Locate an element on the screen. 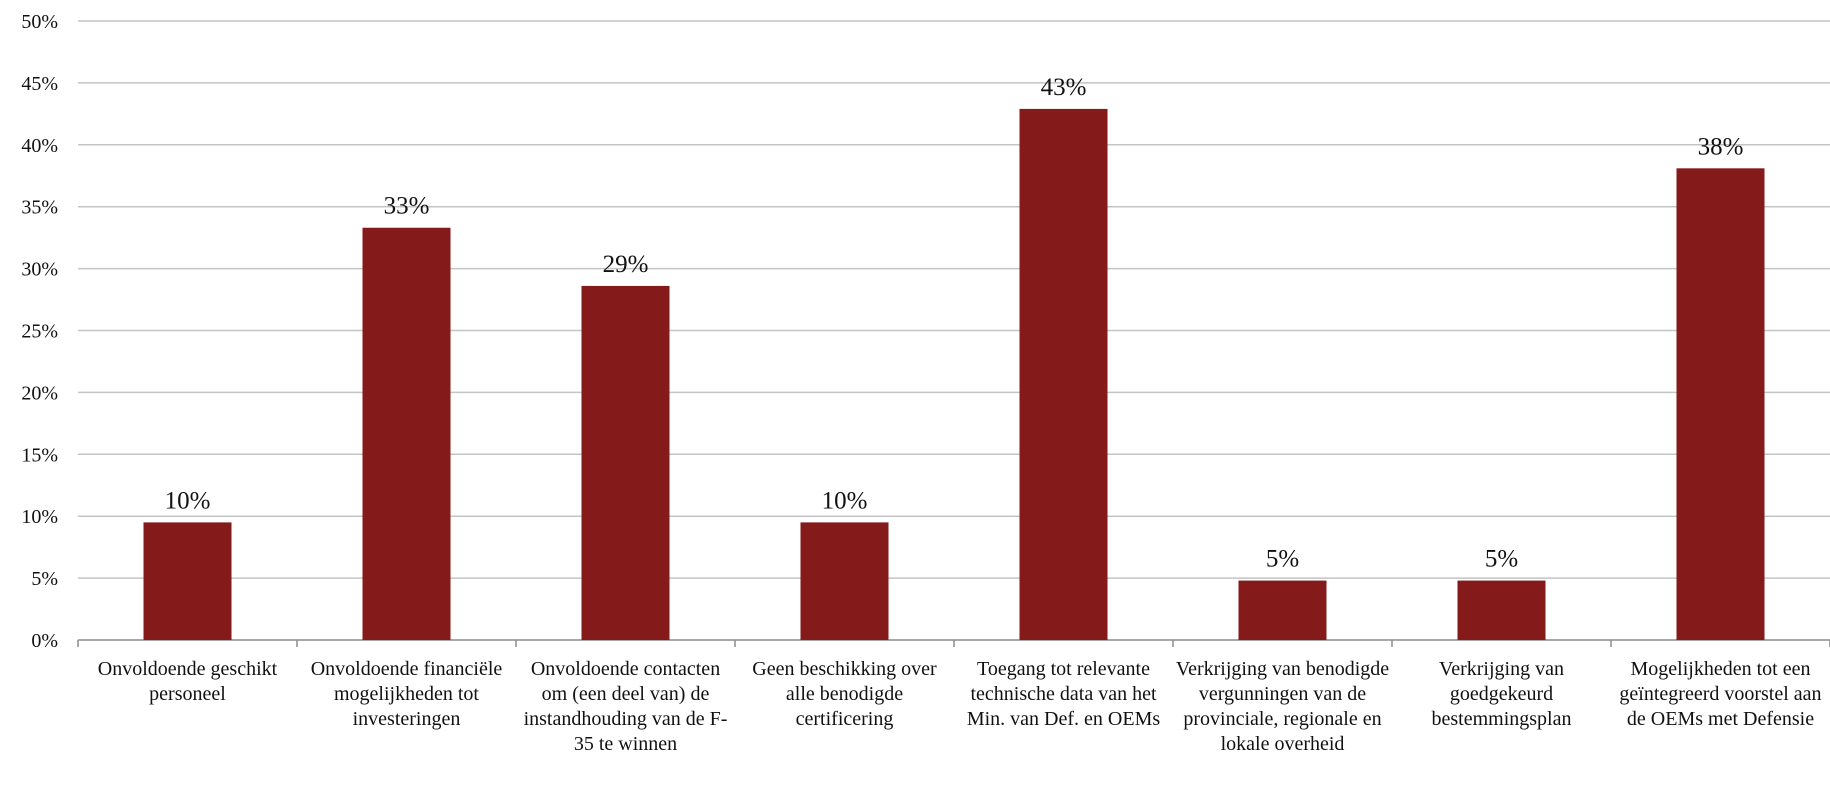 This screenshot has width=1830, height=808. value-label: 29% is located at coordinates (626, 264).